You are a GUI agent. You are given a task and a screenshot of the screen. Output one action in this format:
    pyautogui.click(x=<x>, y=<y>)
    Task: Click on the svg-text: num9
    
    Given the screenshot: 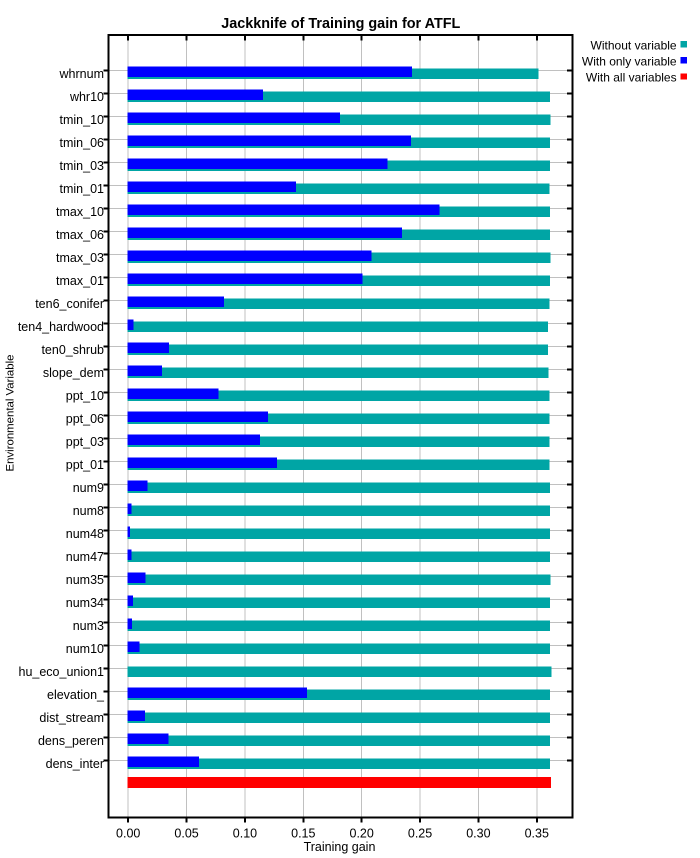 What is the action you would take?
    pyautogui.click(x=88, y=488)
    